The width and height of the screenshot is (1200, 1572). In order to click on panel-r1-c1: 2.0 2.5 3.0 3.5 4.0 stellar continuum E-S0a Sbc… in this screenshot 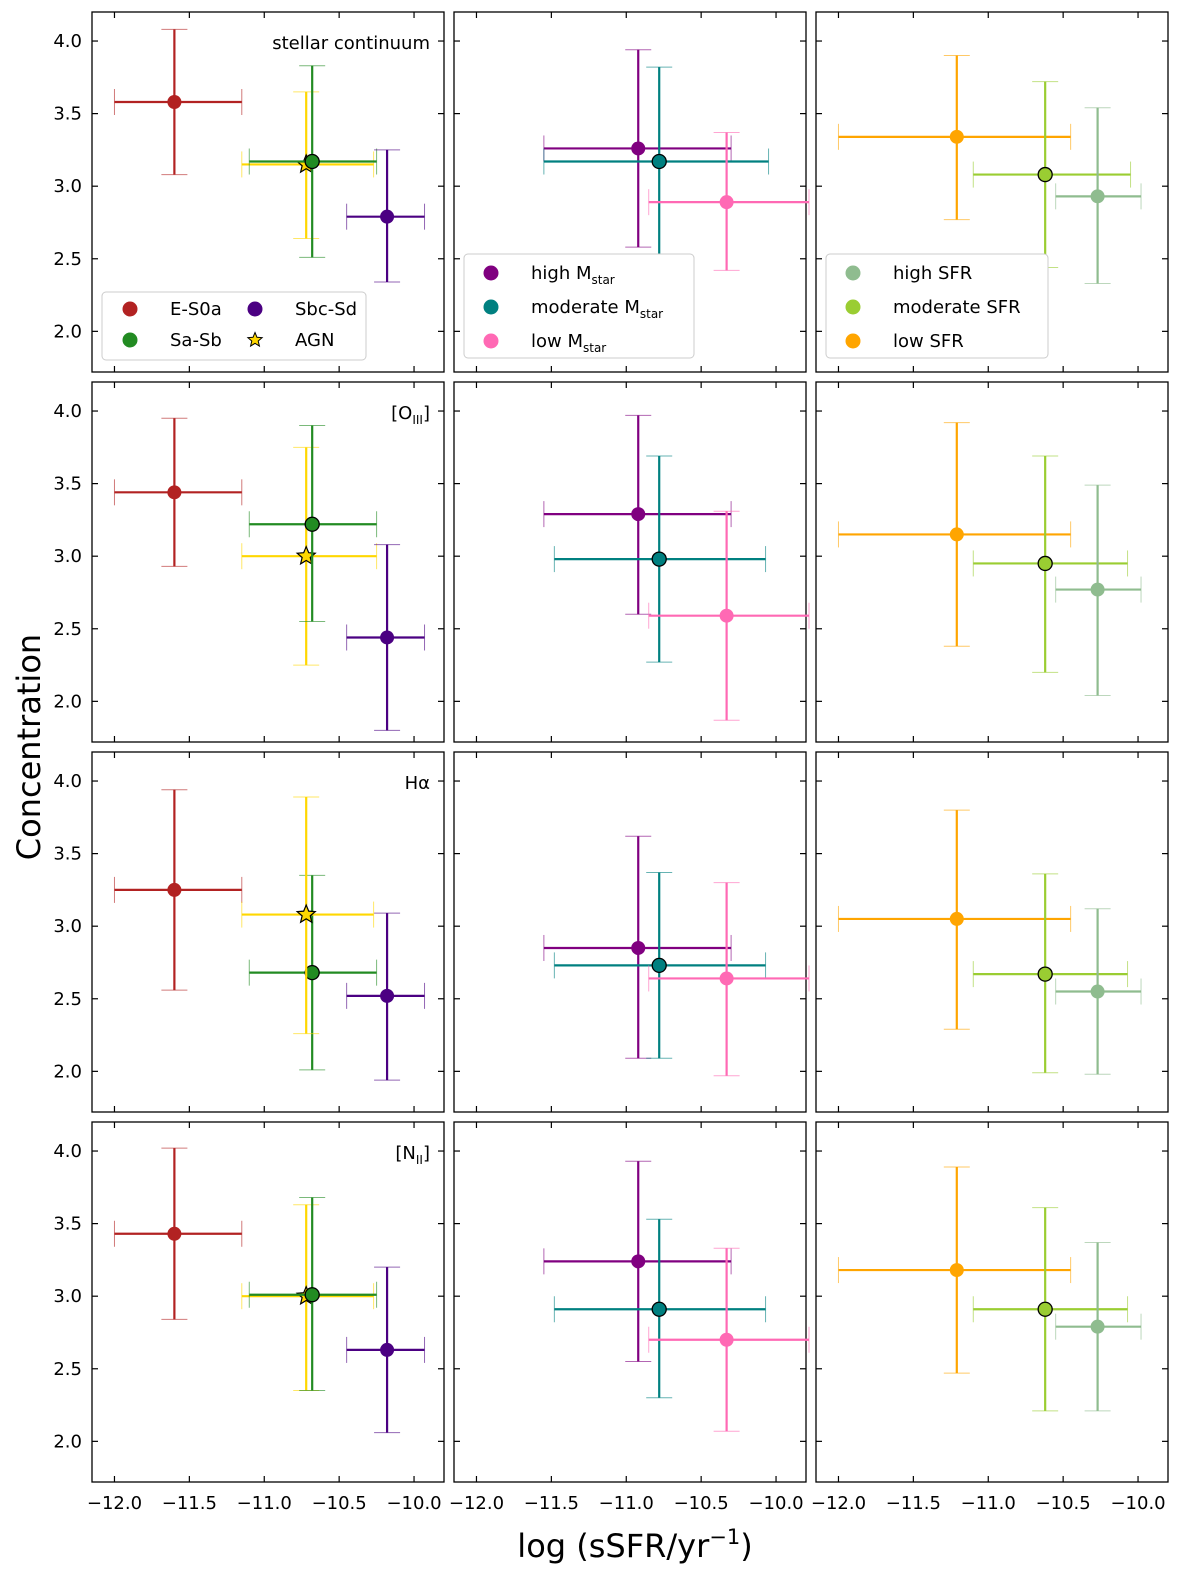, I will do `click(249, 192)`.